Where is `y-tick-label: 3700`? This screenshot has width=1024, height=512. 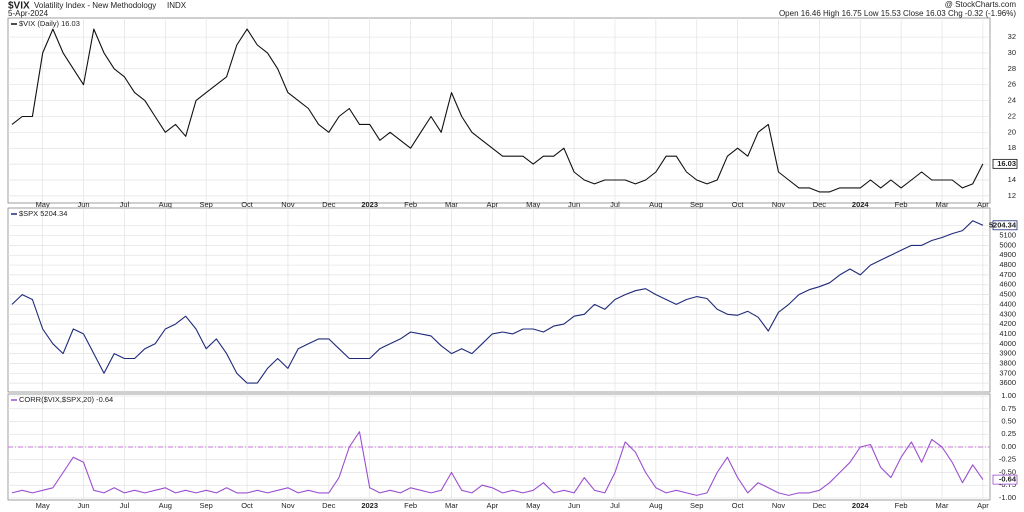
y-tick-label: 3700 is located at coordinates (1007, 372).